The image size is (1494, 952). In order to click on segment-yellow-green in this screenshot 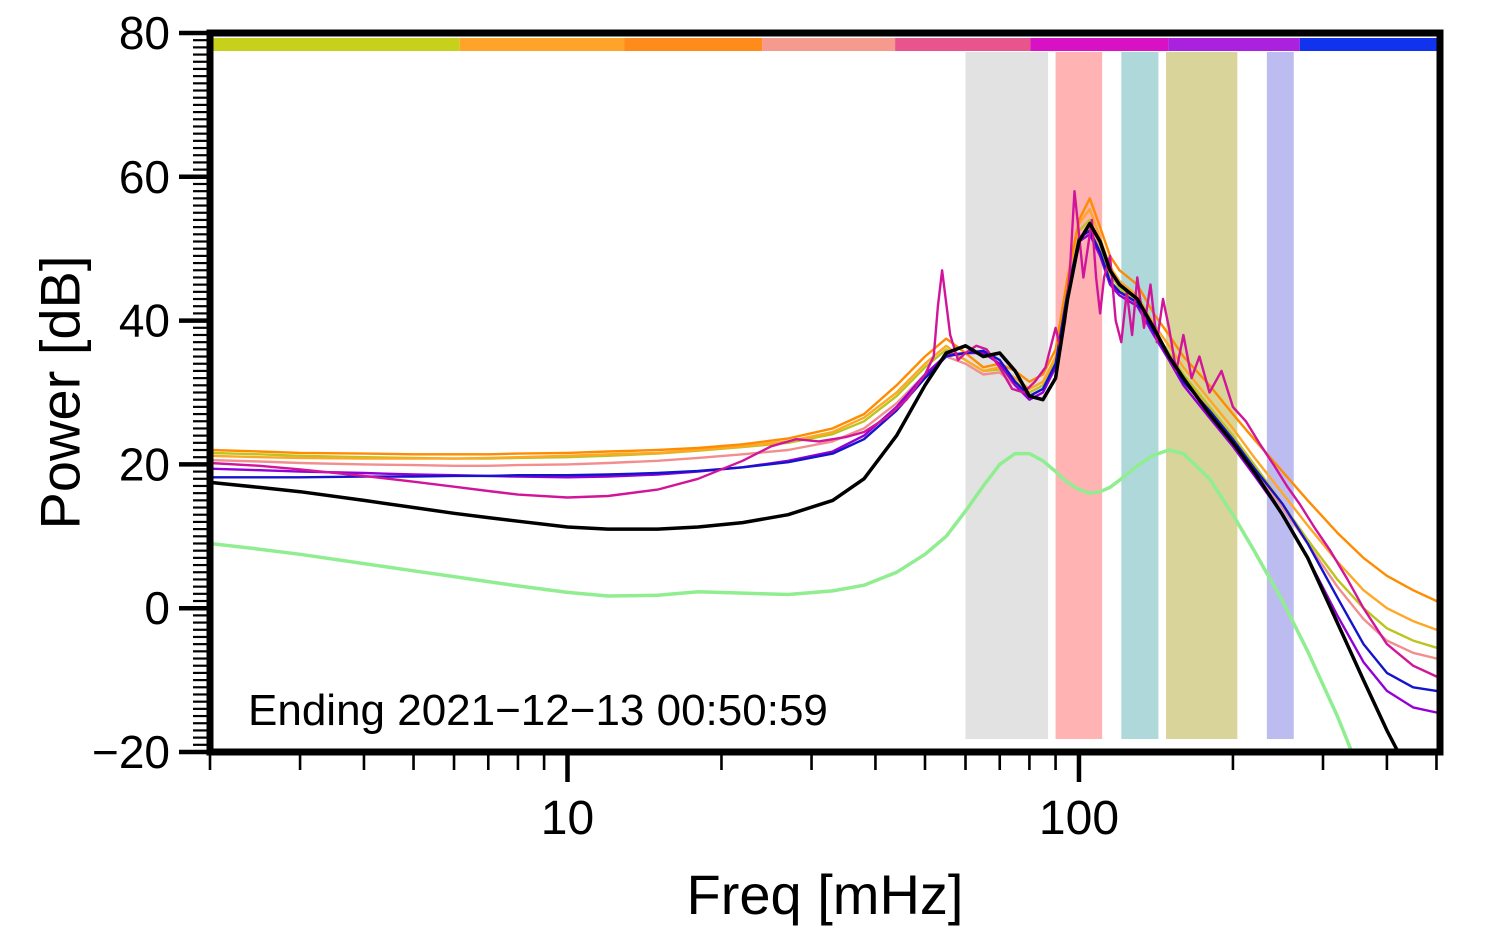, I will do `click(335, 44)`.